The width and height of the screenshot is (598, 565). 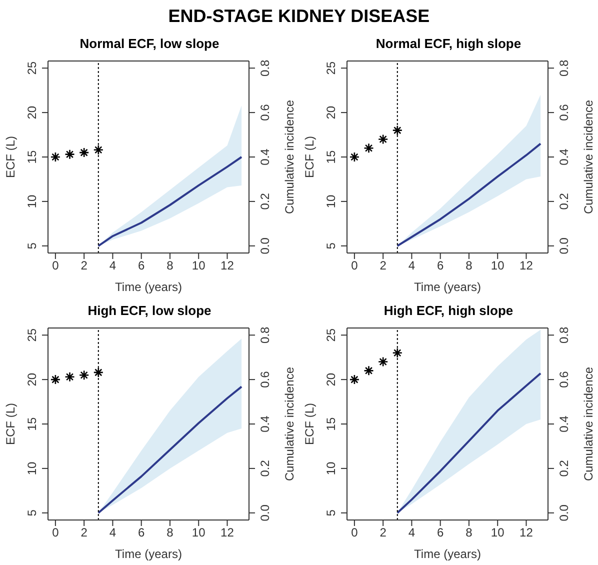 I want to click on chart-title: High ECF, low slope, so click(x=149, y=310).